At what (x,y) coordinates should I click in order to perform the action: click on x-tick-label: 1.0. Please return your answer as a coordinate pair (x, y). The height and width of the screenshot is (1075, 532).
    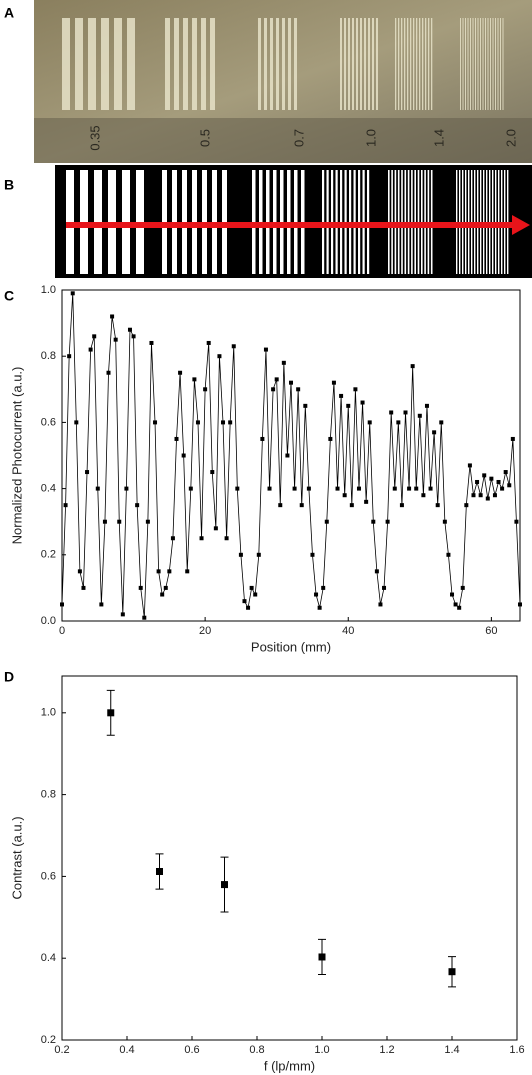
    Looking at the image, I should click on (321, 1050).